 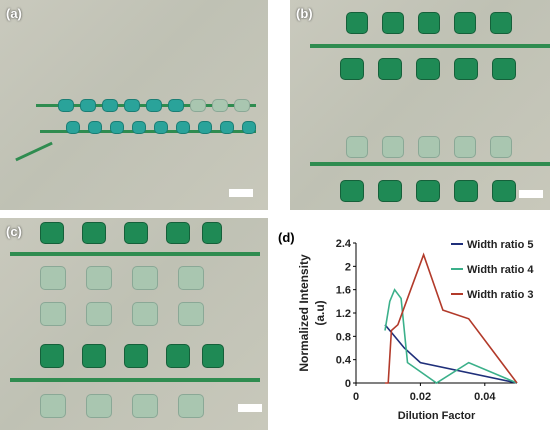 I want to click on y-tick-label: 0, so click(x=348, y=384).